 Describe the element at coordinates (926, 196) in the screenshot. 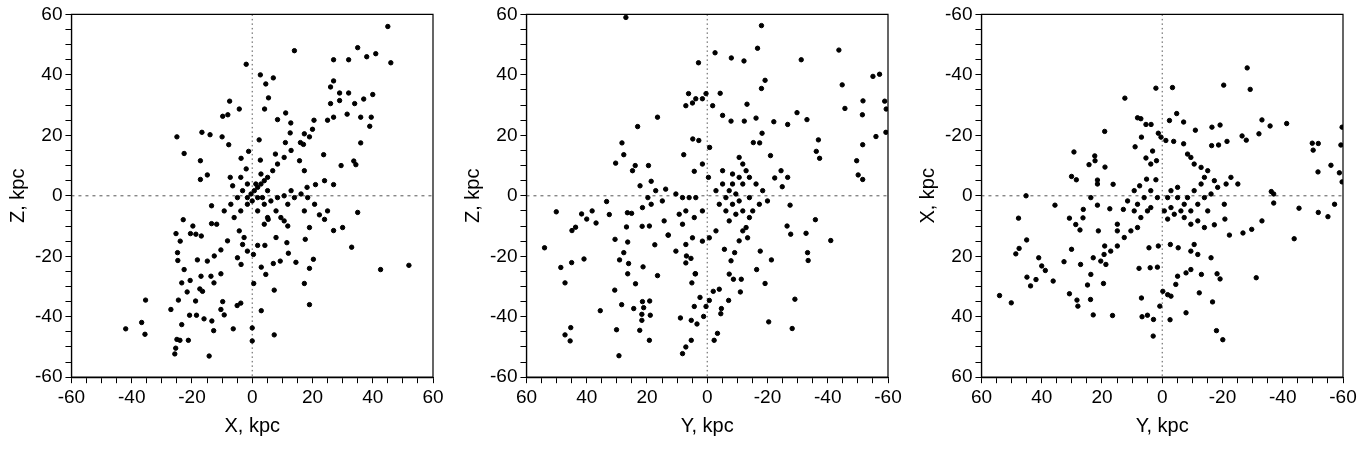

I see `y-axis-title: X, kpc` at that location.